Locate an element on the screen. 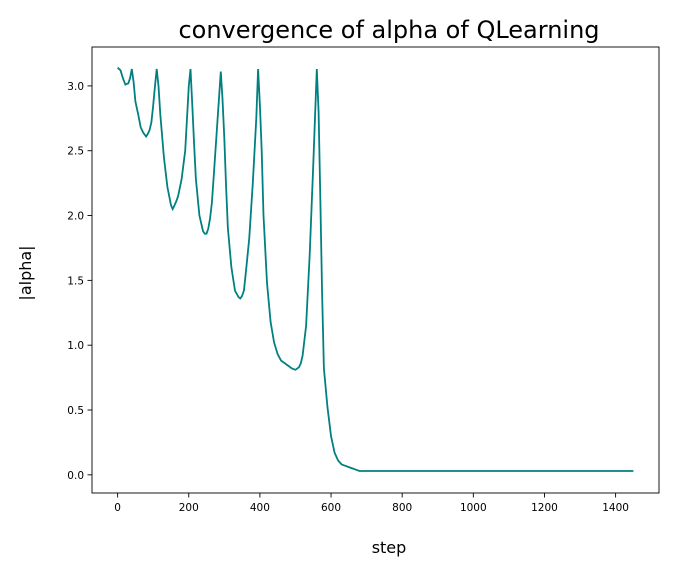  chart-title: convergence of alpha of QLearning is located at coordinates (388, 30).